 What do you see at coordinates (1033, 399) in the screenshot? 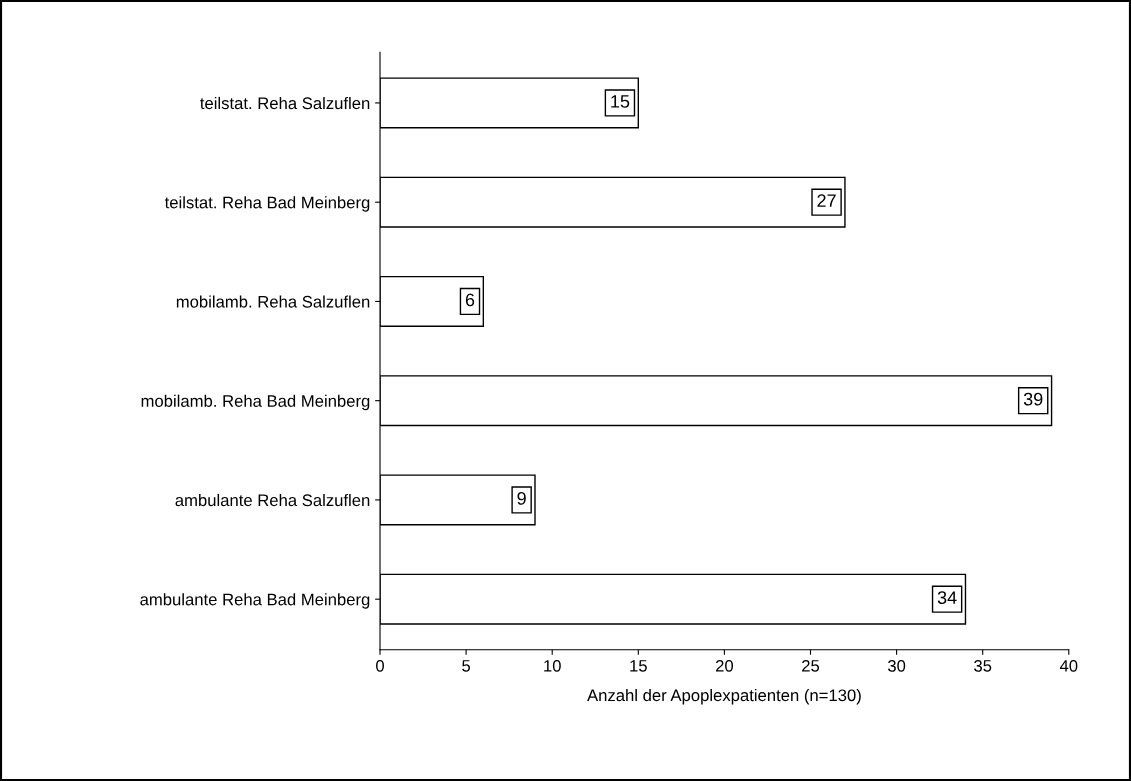
I see `data-label: 39` at bounding box center [1033, 399].